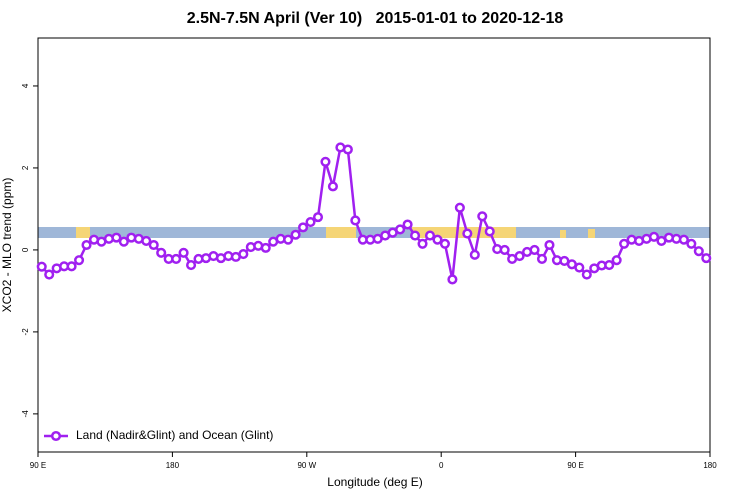 The width and height of the screenshot is (750, 500). I want to click on y-tick-label: 4, so click(25, 85).